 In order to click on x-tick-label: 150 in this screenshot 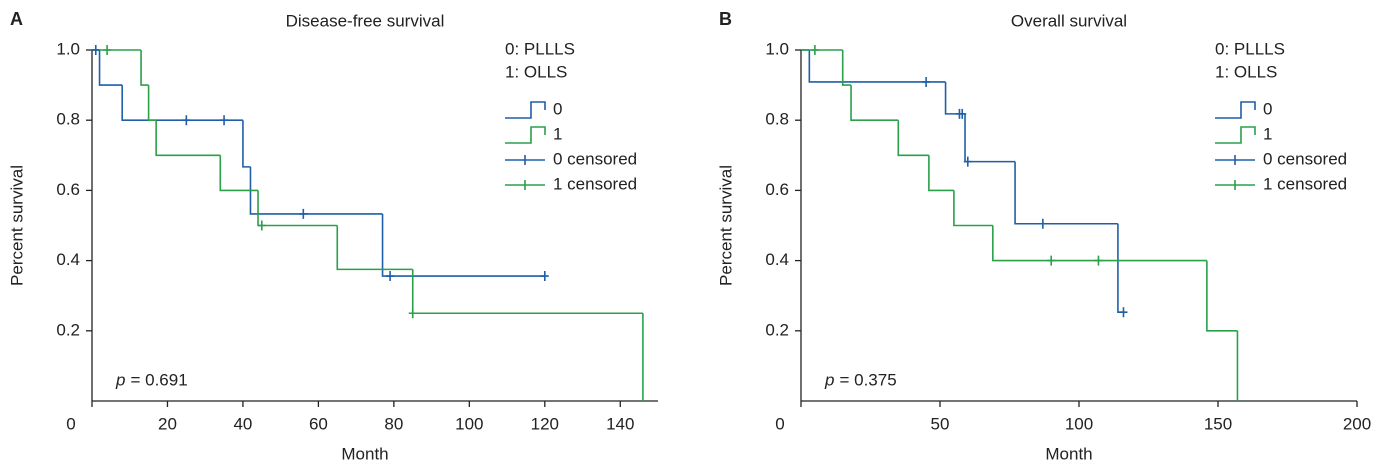, I will do `click(1218, 423)`.